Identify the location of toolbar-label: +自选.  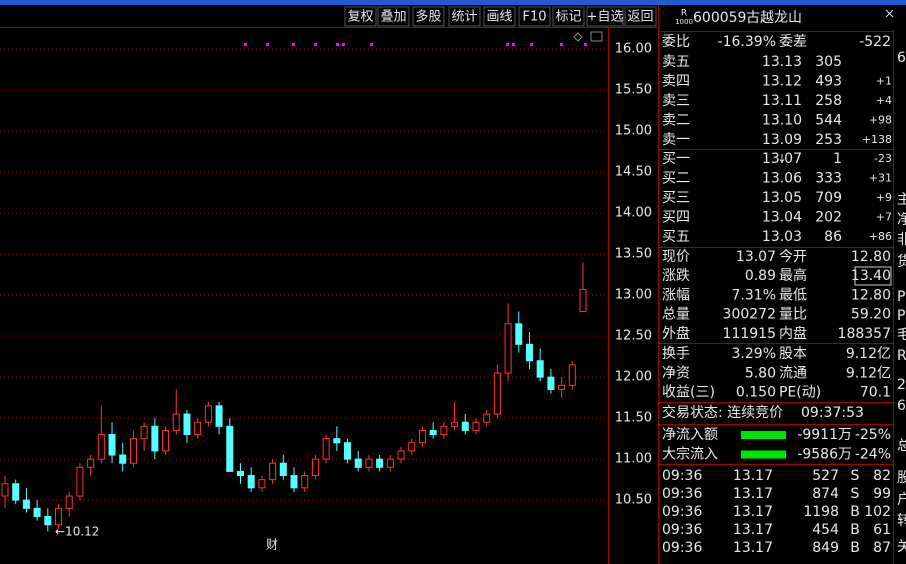
(605, 17).